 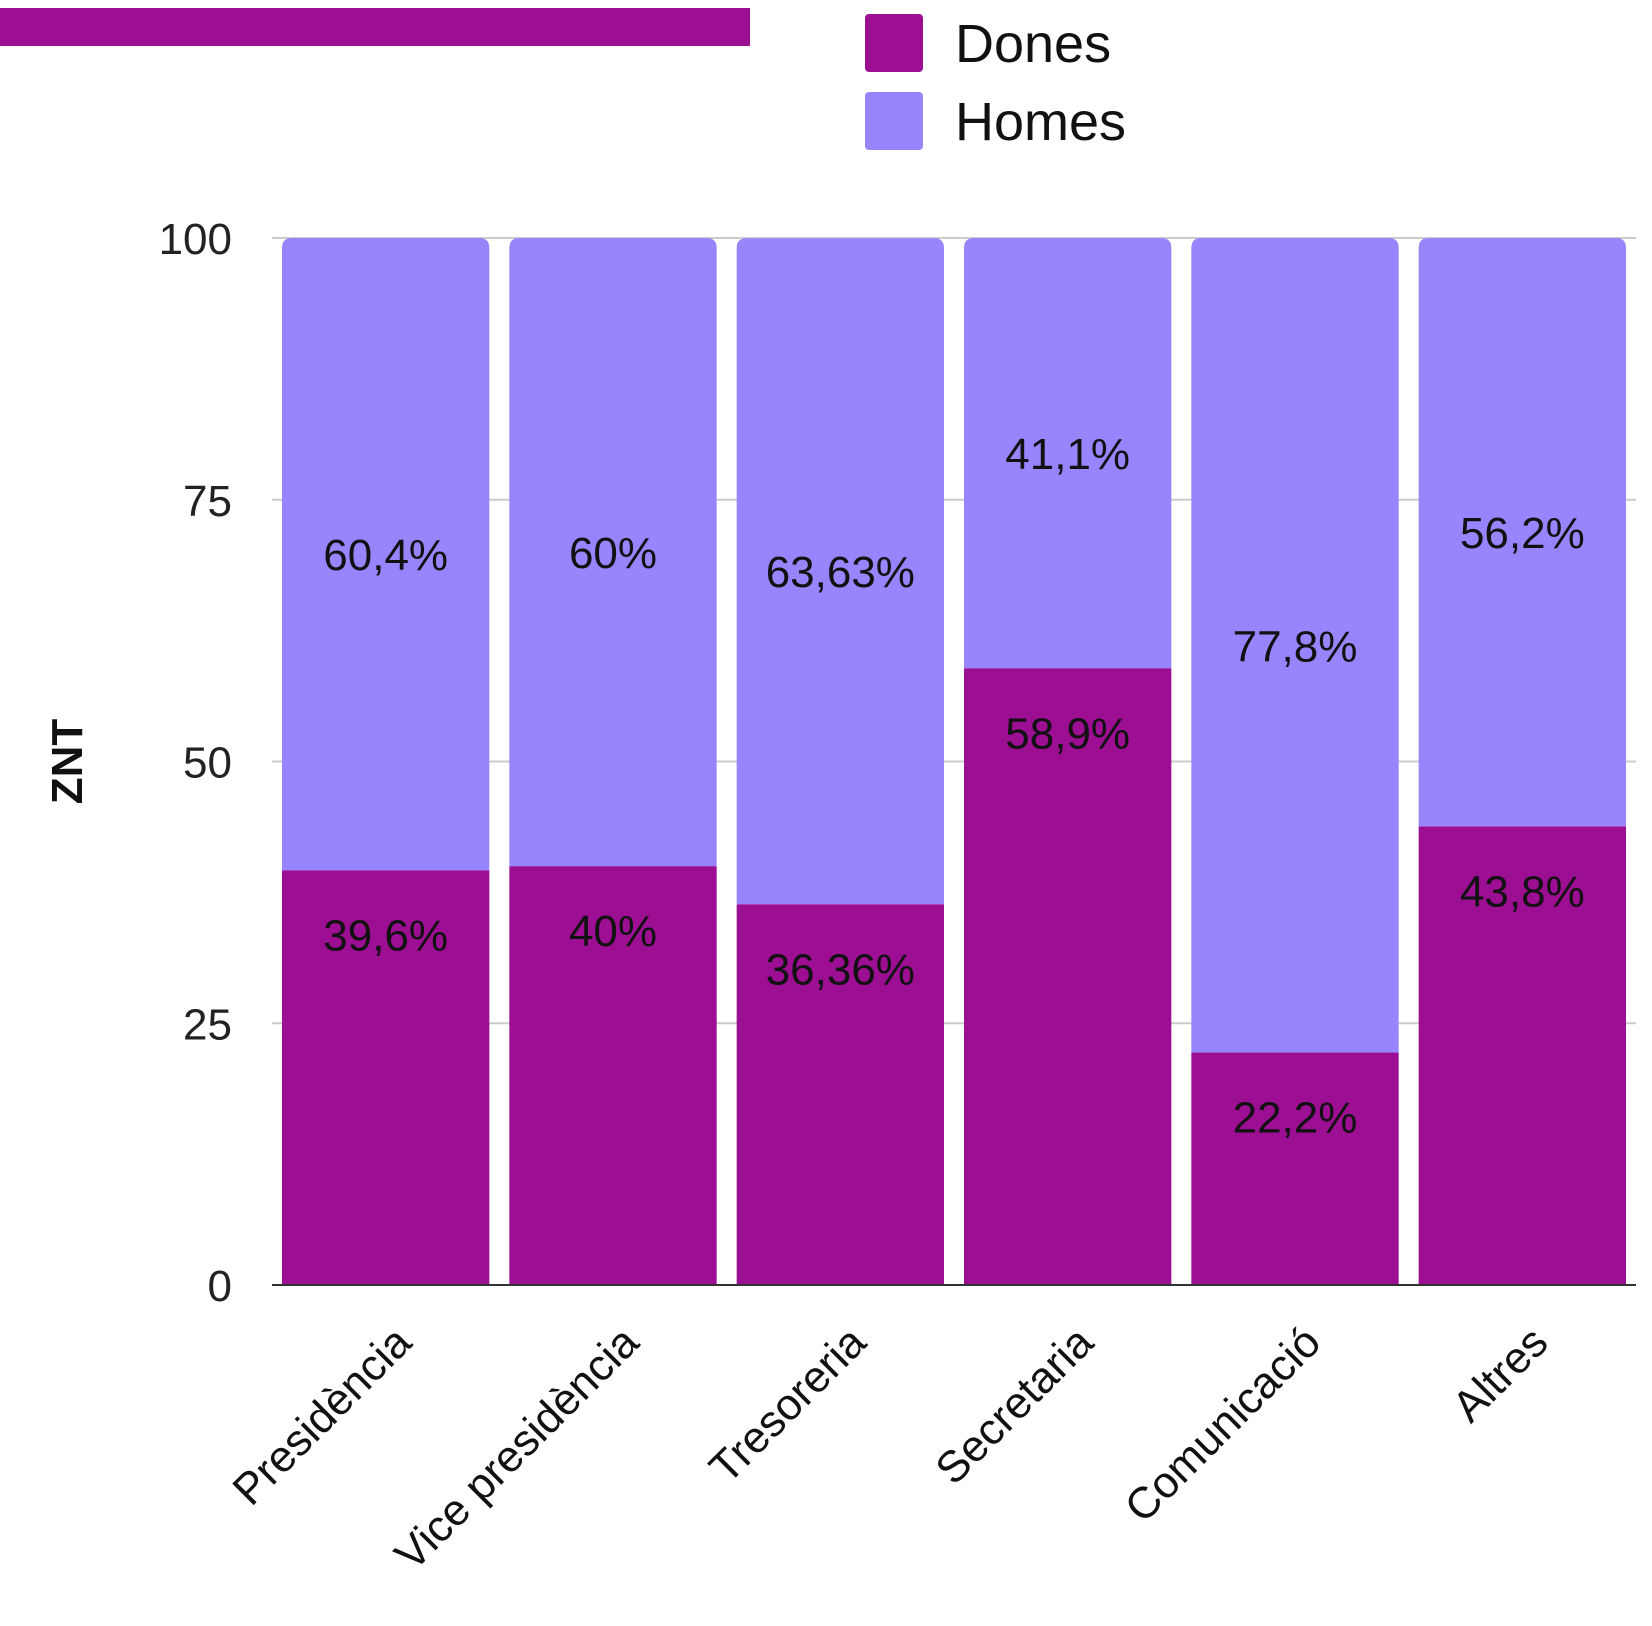 I want to click on data-label-dones: 22,2%, so click(x=1295, y=1118).